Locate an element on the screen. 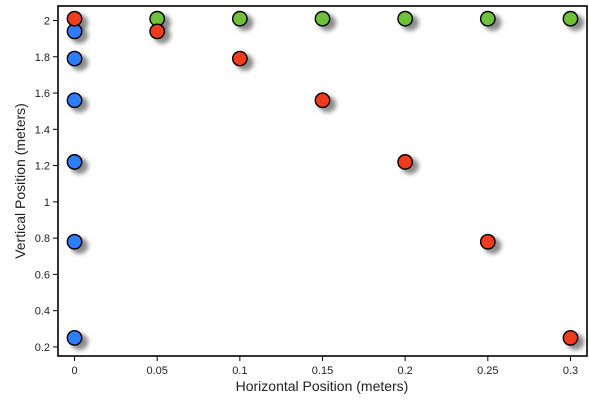  x-tick-label: 0 is located at coordinates (74, 371).